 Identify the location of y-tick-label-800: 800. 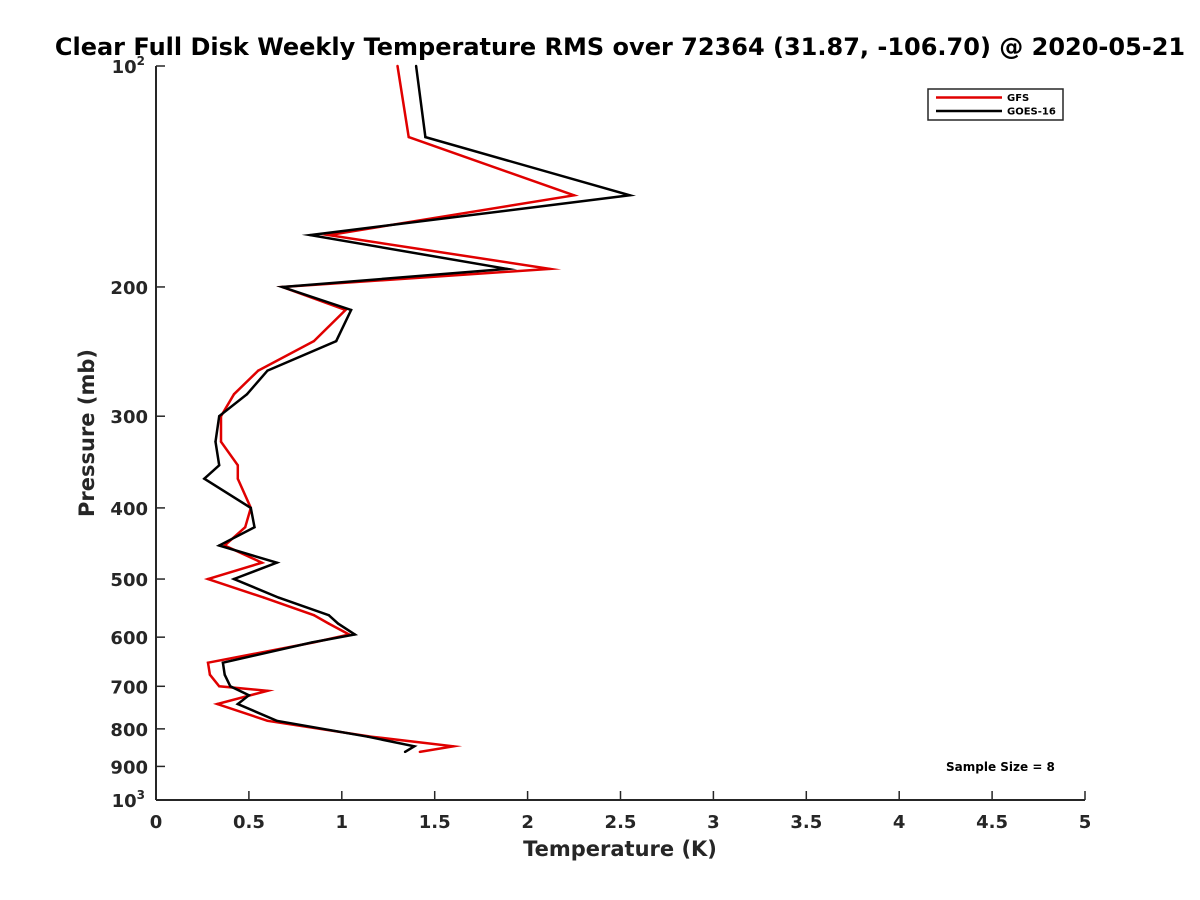
(129, 730).